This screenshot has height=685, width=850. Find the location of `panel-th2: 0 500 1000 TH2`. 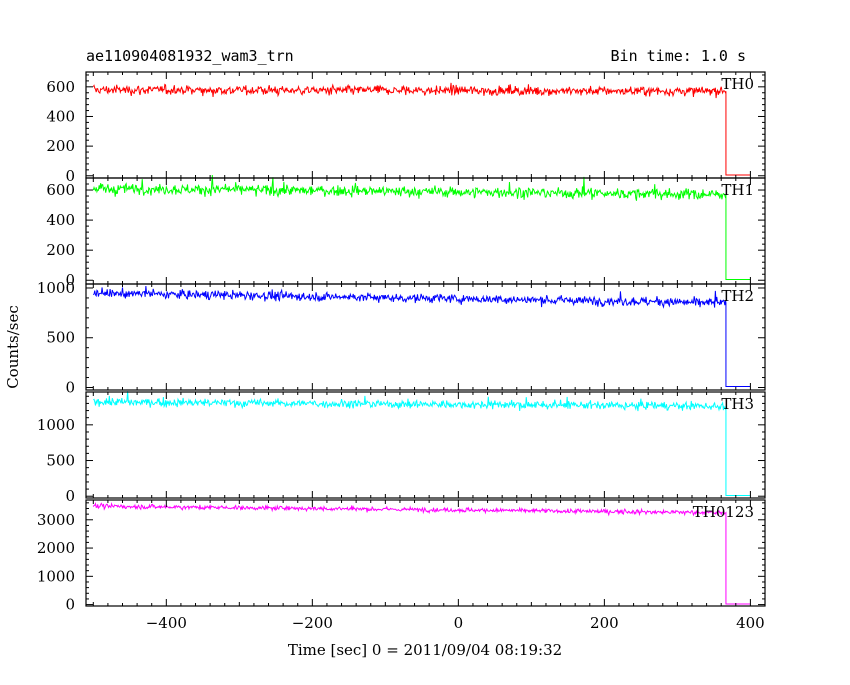

panel-th2: 0 500 1000 TH2 is located at coordinates (401, 338).